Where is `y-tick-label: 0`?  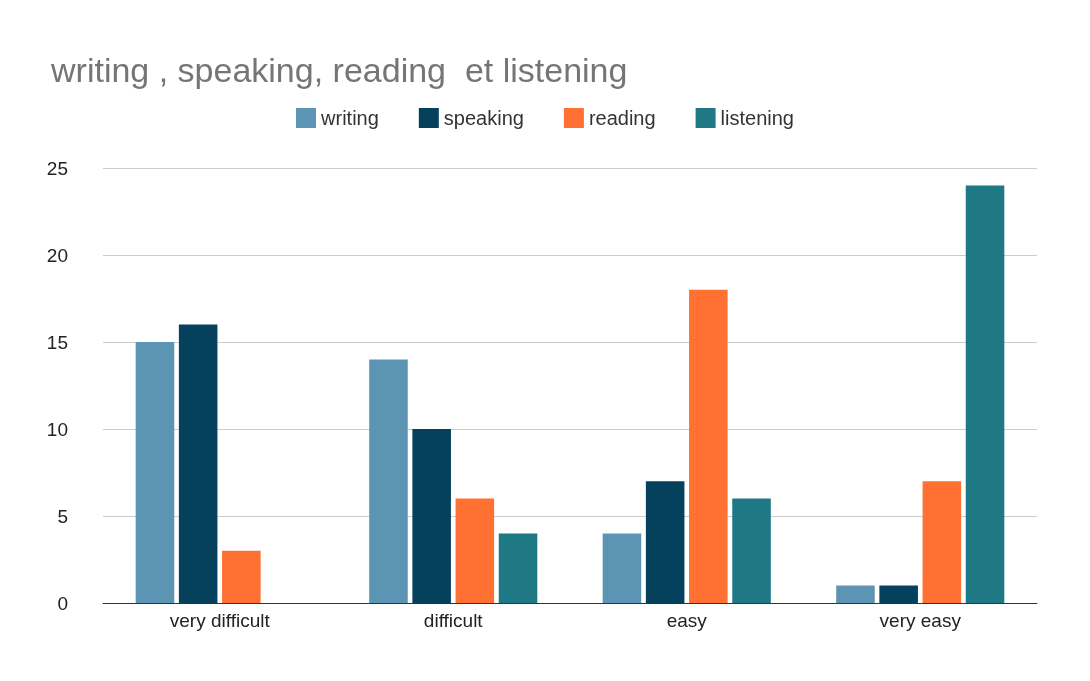
y-tick-label: 0 is located at coordinates (62, 603).